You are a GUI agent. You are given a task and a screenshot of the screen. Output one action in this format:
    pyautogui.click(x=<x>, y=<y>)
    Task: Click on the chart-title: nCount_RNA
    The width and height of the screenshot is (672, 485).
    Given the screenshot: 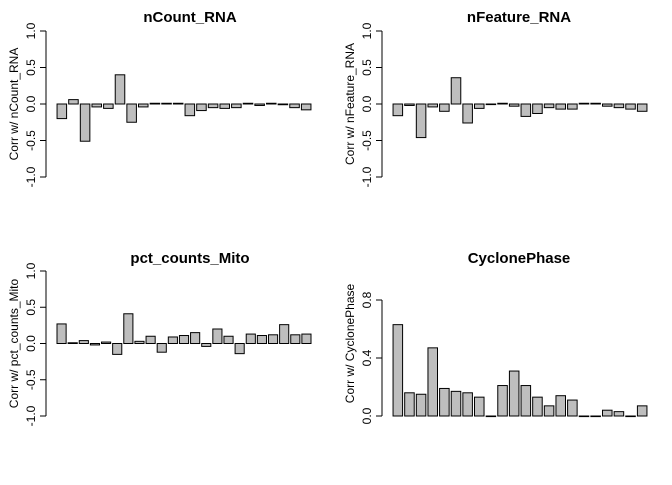 What is the action you would take?
    pyautogui.click(x=189, y=17)
    